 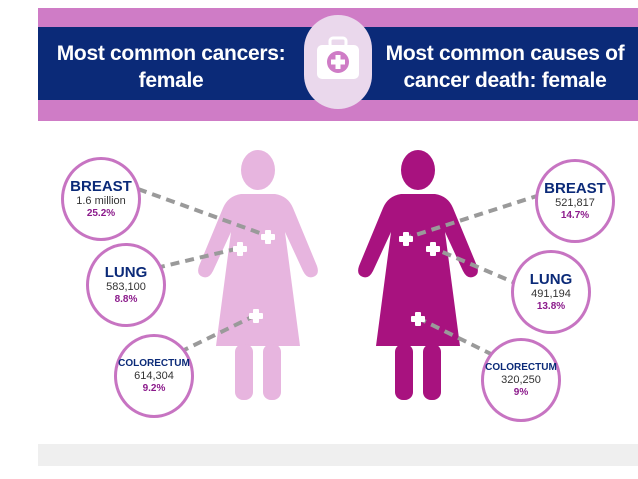 What do you see at coordinates (126, 299) in the screenshot?
I see `case-percent: 8.8%` at bounding box center [126, 299].